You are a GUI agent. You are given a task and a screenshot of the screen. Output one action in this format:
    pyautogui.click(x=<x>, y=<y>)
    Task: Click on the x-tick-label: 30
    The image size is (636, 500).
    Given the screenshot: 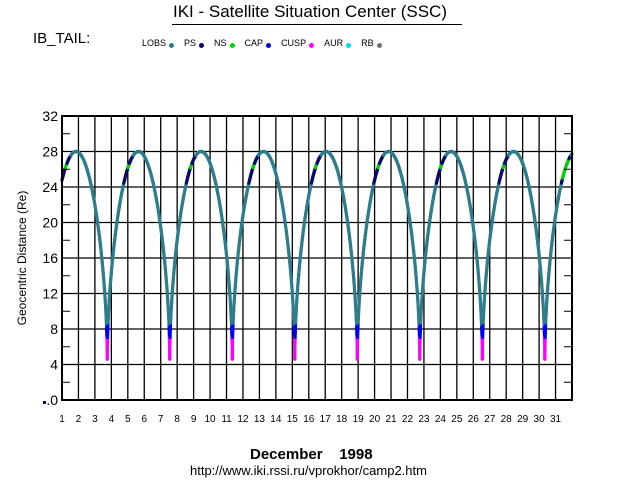 What is the action you would take?
    pyautogui.click(x=540, y=419)
    